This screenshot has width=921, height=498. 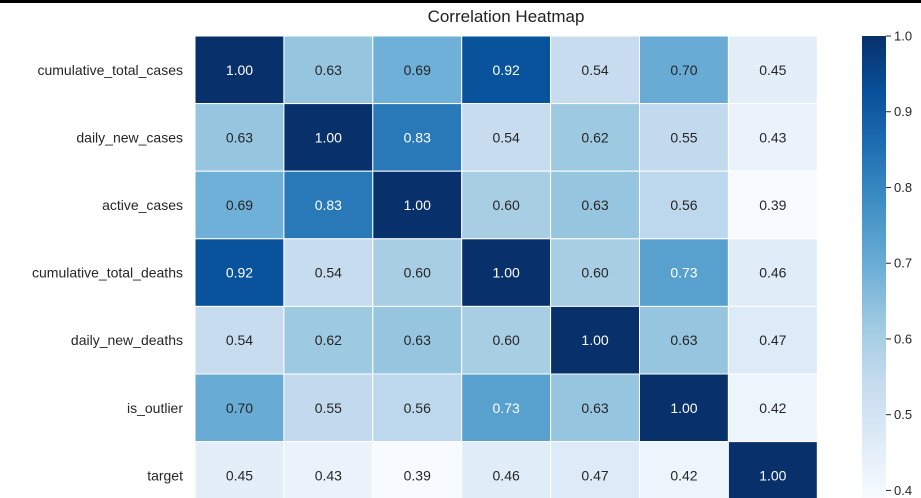 I want to click on row-label: target, so click(x=165, y=475).